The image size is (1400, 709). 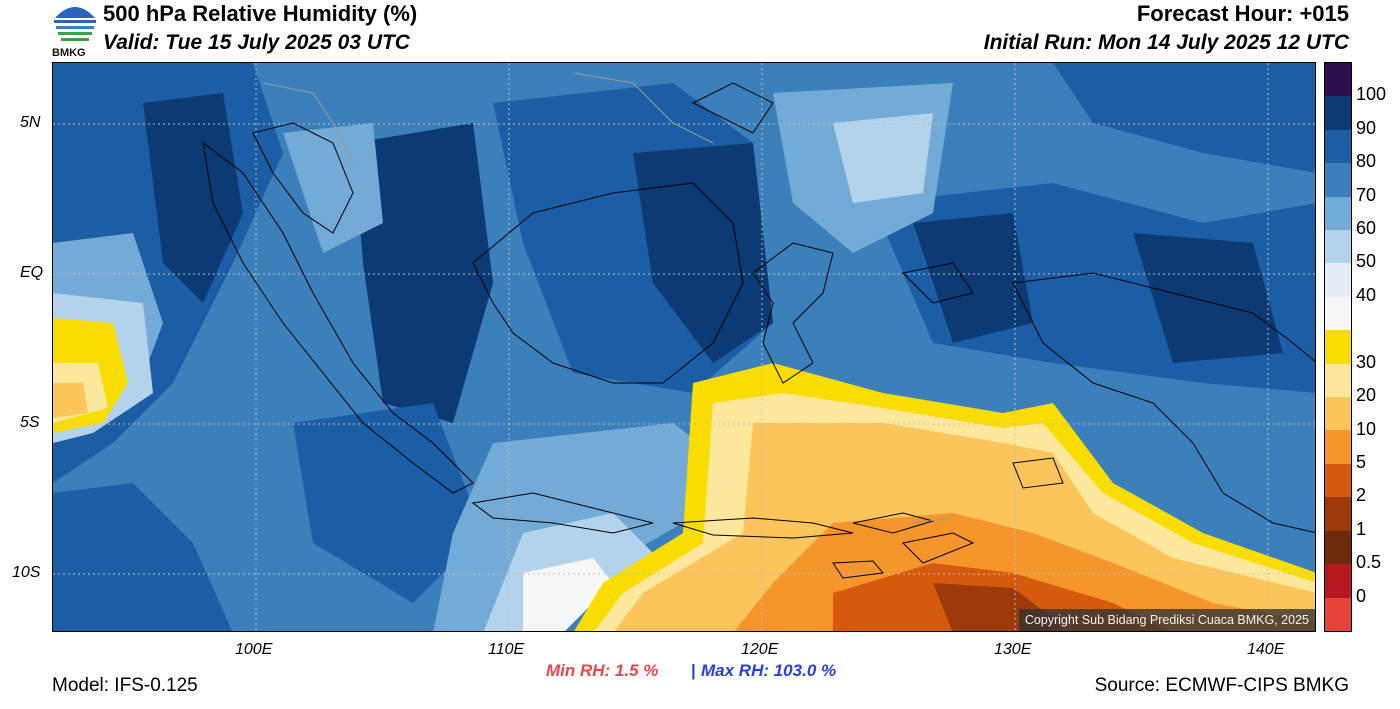 What do you see at coordinates (1266, 649) in the screenshot?
I see `lon-label-140e: 140E` at bounding box center [1266, 649].